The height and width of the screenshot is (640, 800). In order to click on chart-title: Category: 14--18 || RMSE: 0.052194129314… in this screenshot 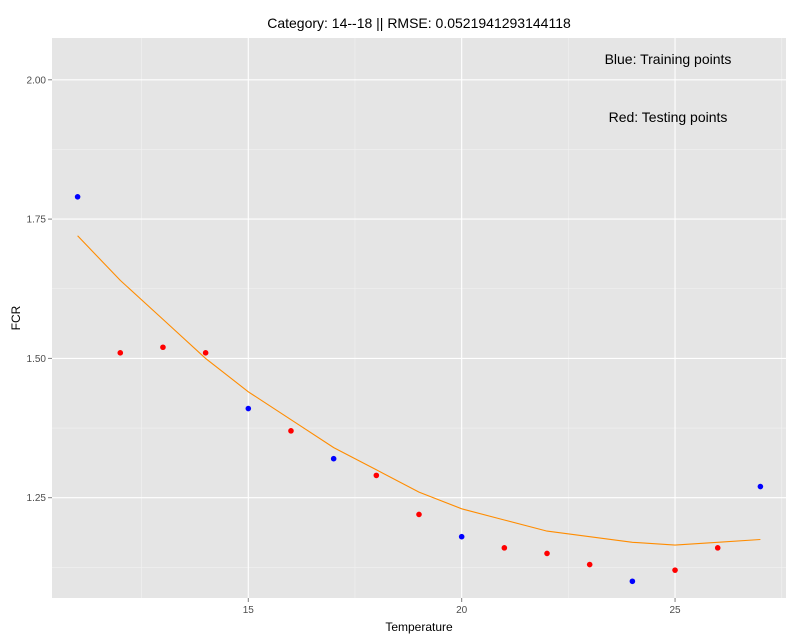, I will do `click(419, 23)`.